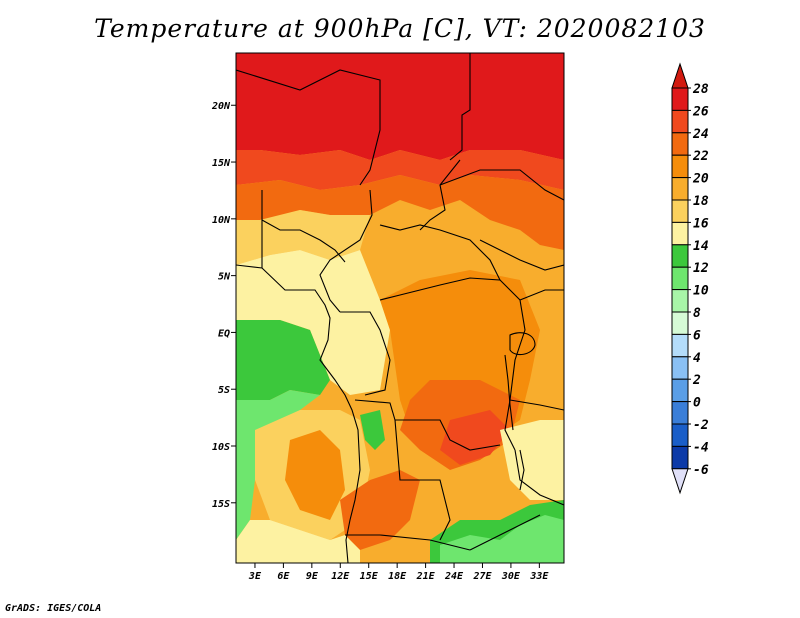 The width and height of the screenshot is (800, 618). I want to click on lon-tick-label: 27E, so click(482, 576).